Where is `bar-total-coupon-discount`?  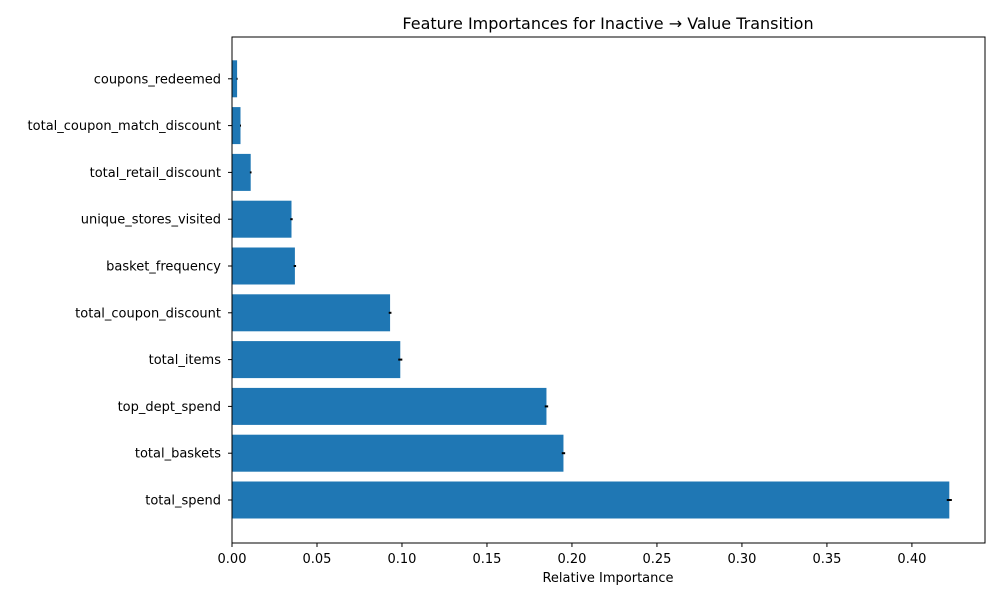
bar-total-coupon-discount is located at coordinates (311, 313).